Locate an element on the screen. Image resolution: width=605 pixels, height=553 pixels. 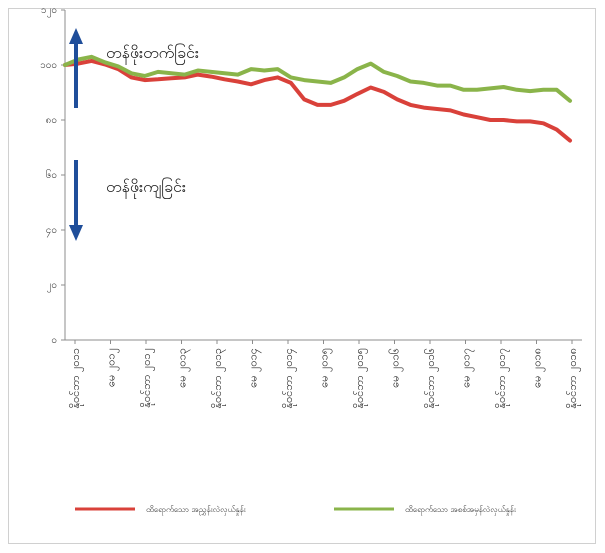
annotations: တန်ဖိုးတက်ခြင်း တန်ဖိုးကျခြင်း is located at coordinates (134, 134).